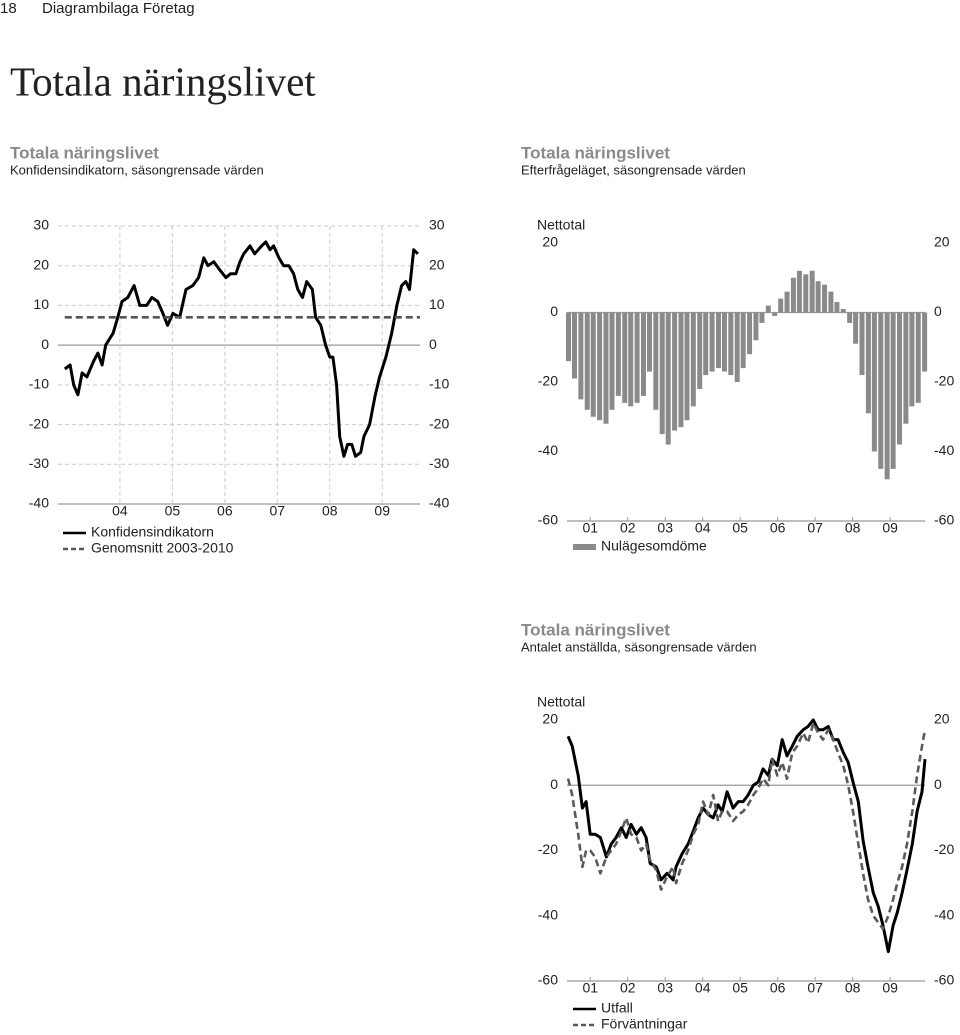  What do you see at coordinates (617, 1008) in the screenshot?
I see `legend-label: Utfall` at bounding box center [617, 1008].